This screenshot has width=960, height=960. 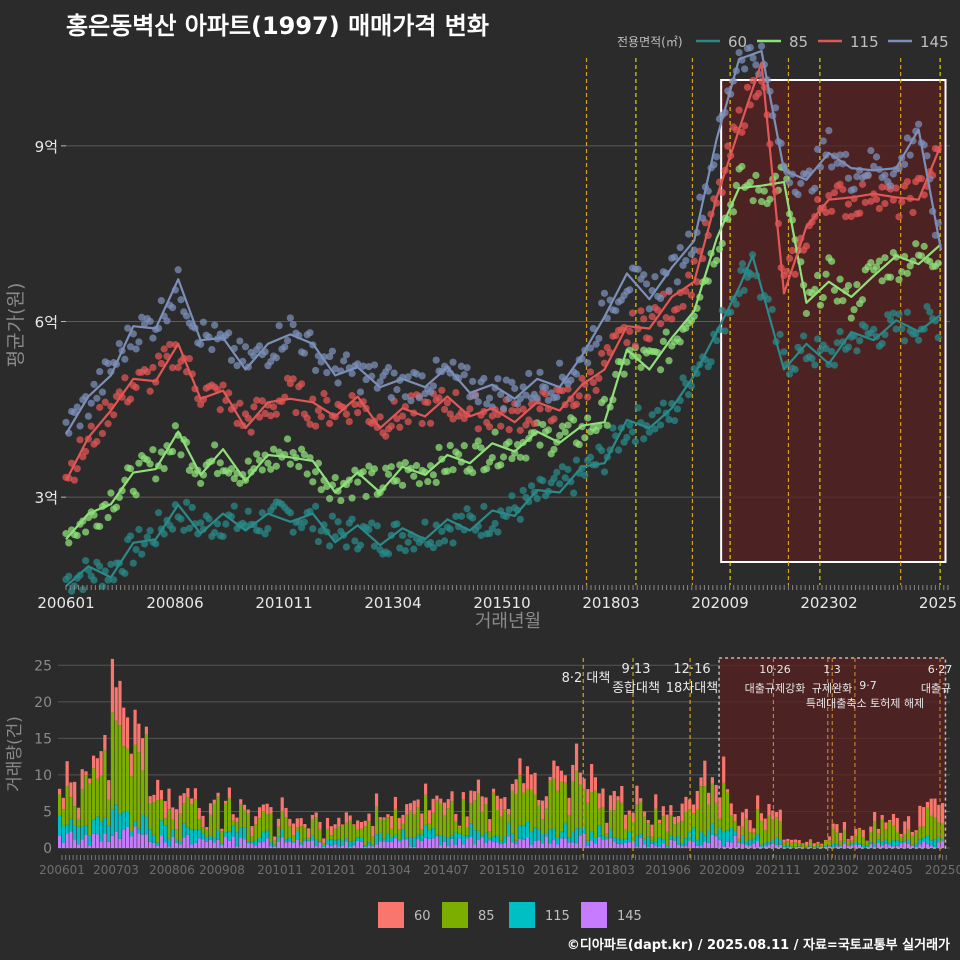 I want to click on event-sub-label: 대출규, so click(x=936, y=688).